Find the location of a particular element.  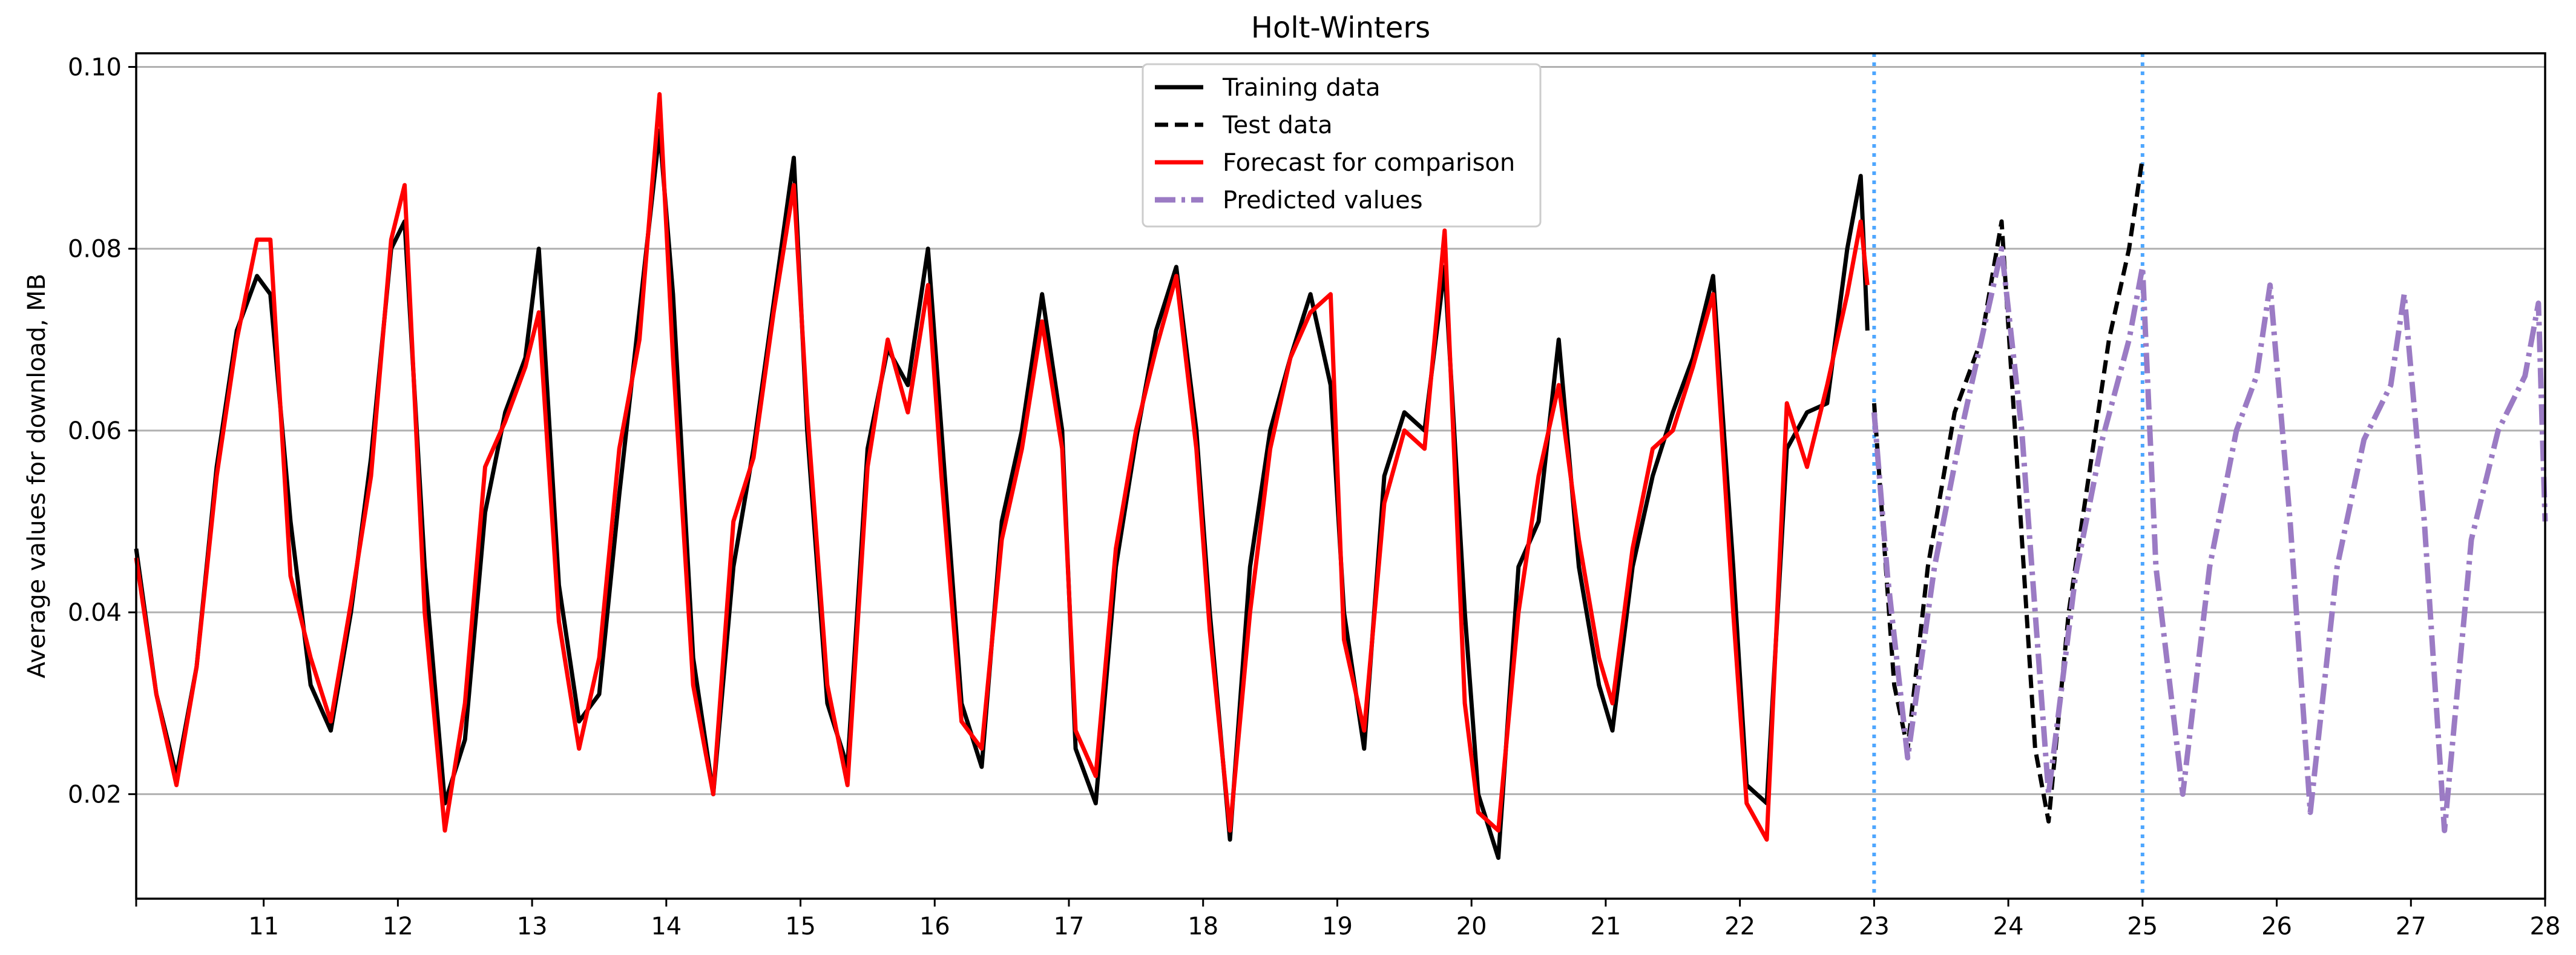

x-tick-label: 24 is located at coordinates (2008, 926).